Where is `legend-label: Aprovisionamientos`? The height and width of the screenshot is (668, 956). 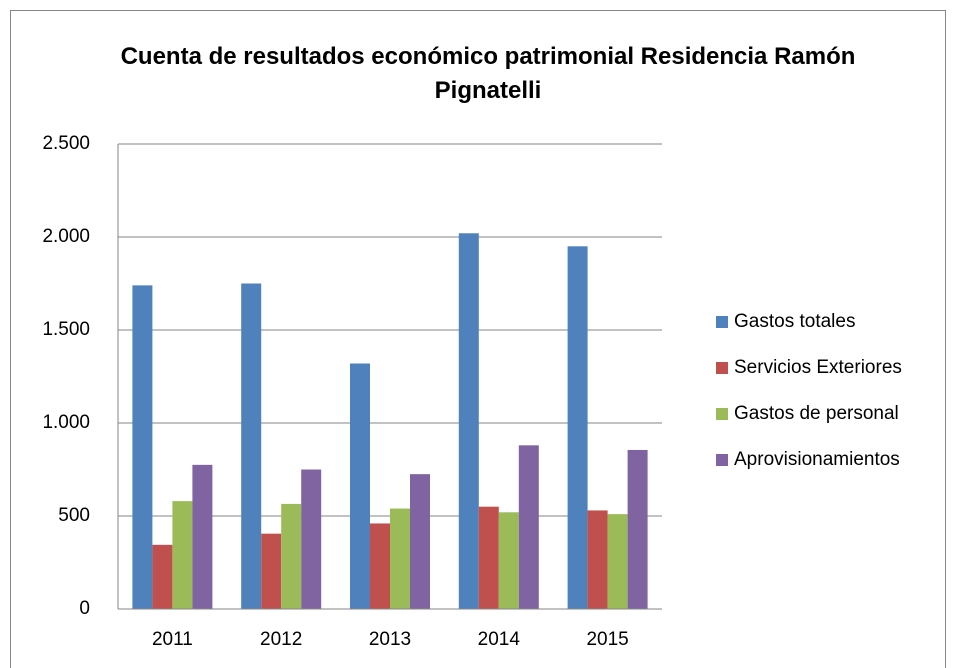
legend-label: Aprovisionamientos is located at coordinates (817, 459).